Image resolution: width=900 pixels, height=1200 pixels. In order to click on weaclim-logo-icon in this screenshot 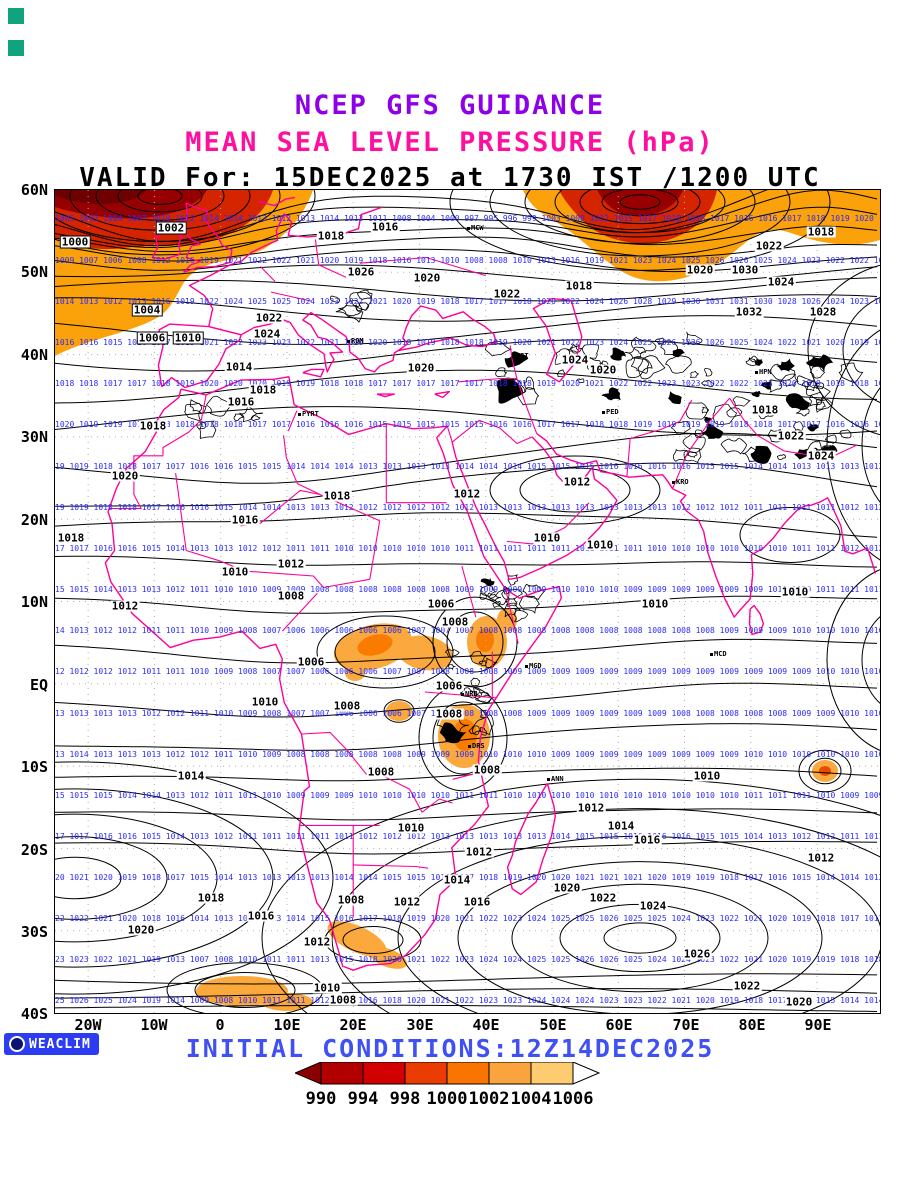, I will do `click(17, 1044)`.